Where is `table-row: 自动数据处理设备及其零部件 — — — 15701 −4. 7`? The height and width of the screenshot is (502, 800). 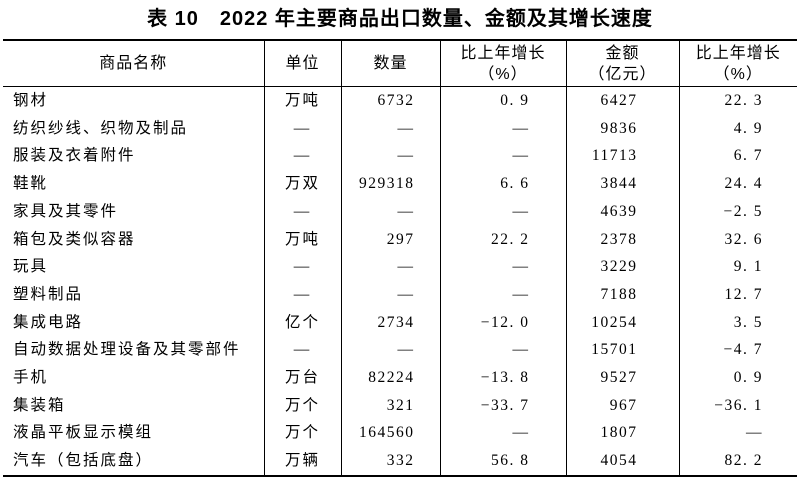
table-row: 自动数据处理设备及其零部件 — — — 15701 −4. 7 is located at coordinates (400, 350).